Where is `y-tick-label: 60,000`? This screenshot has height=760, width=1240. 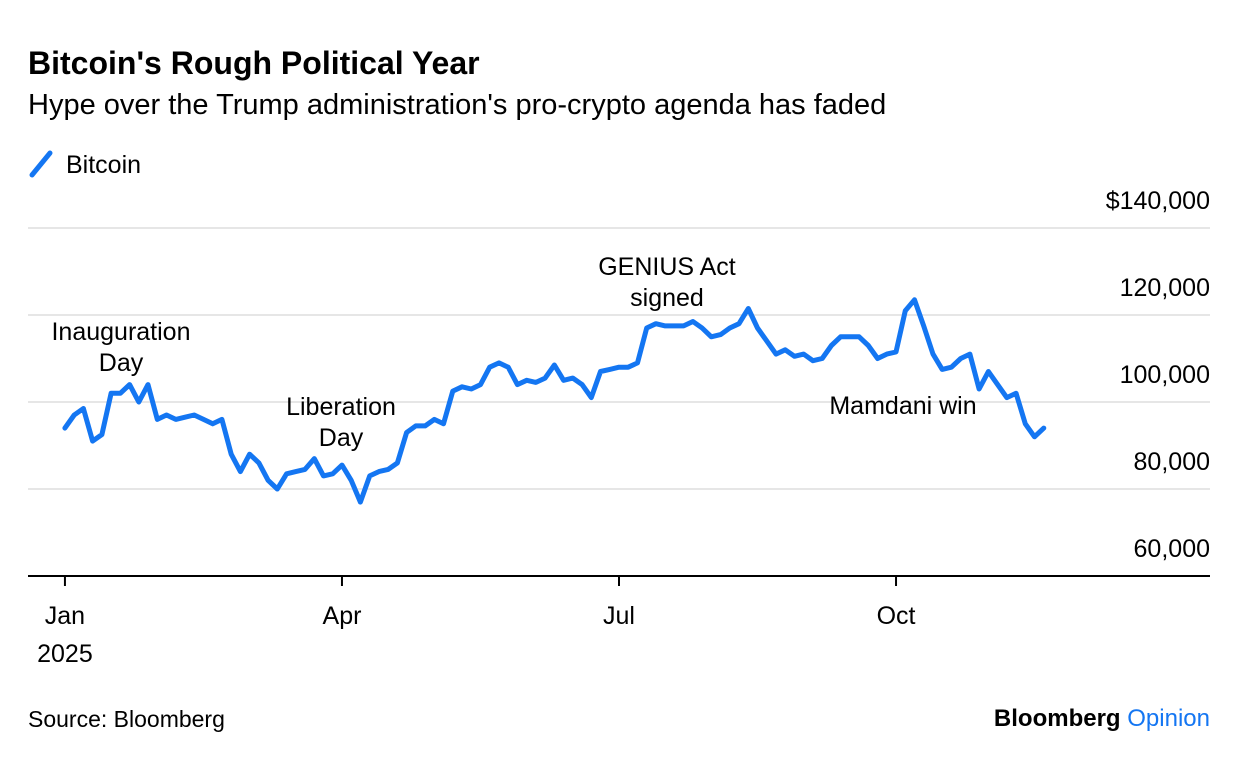 y-tick-label: 60,000 is located at coordinates (1172, 549).